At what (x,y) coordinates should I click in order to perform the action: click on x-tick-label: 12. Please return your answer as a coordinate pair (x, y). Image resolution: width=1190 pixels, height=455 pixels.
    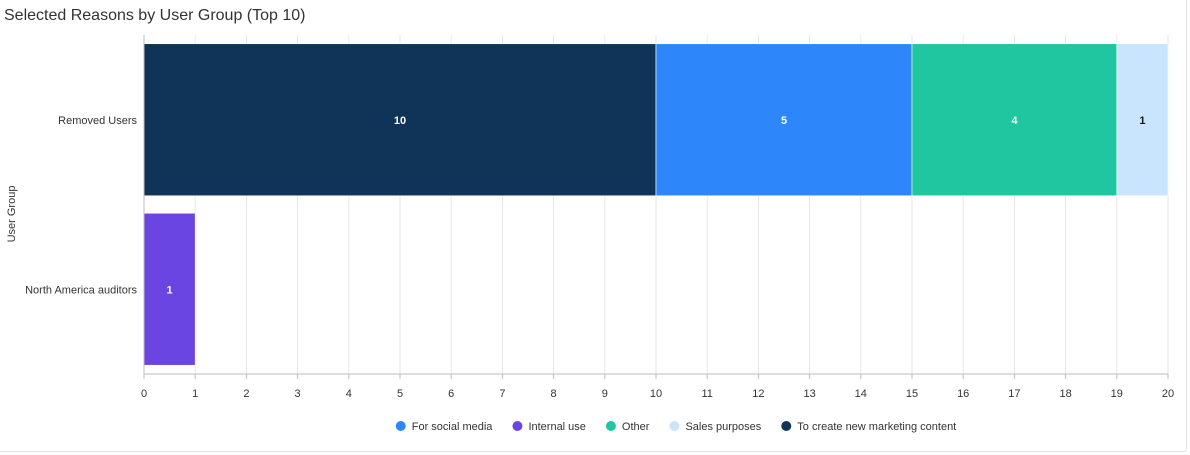
    Looking at the image, I should click on (758, 394).